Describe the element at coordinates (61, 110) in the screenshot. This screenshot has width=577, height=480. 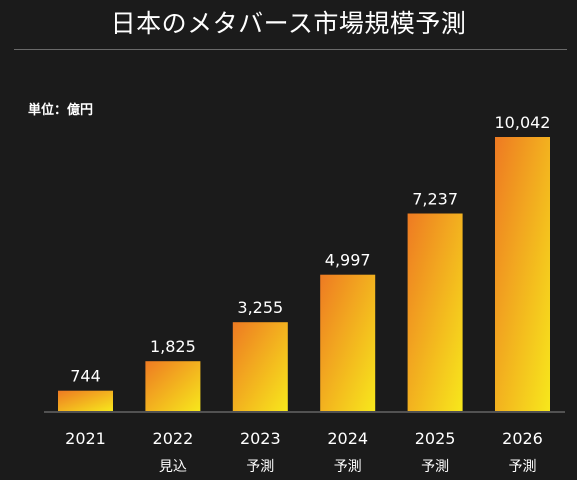
I see `unit-label: 単位：億円` at that location.